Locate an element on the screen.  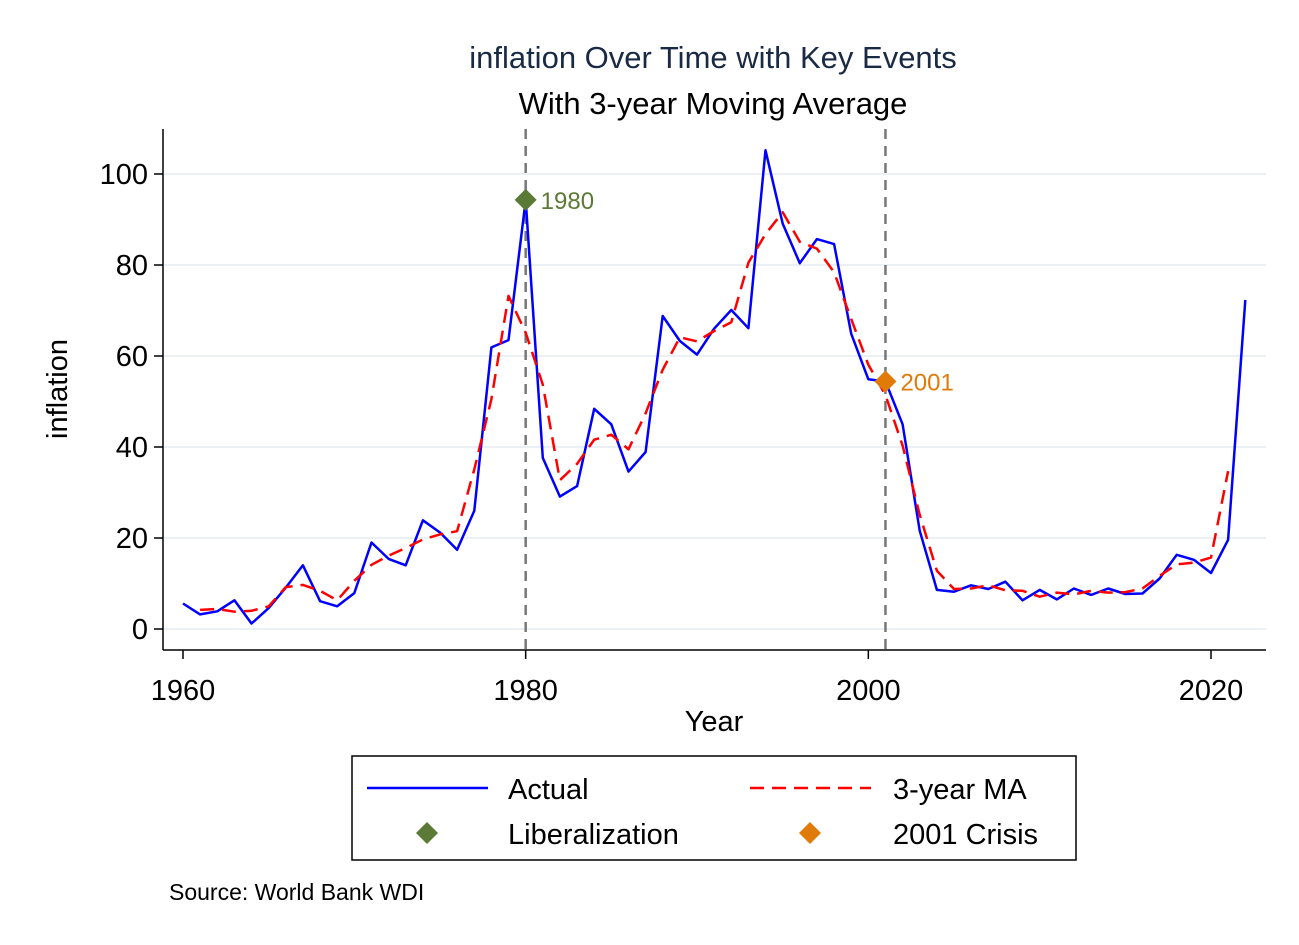
x-tick-label: 2020 is located at coordinates (1211, 691).